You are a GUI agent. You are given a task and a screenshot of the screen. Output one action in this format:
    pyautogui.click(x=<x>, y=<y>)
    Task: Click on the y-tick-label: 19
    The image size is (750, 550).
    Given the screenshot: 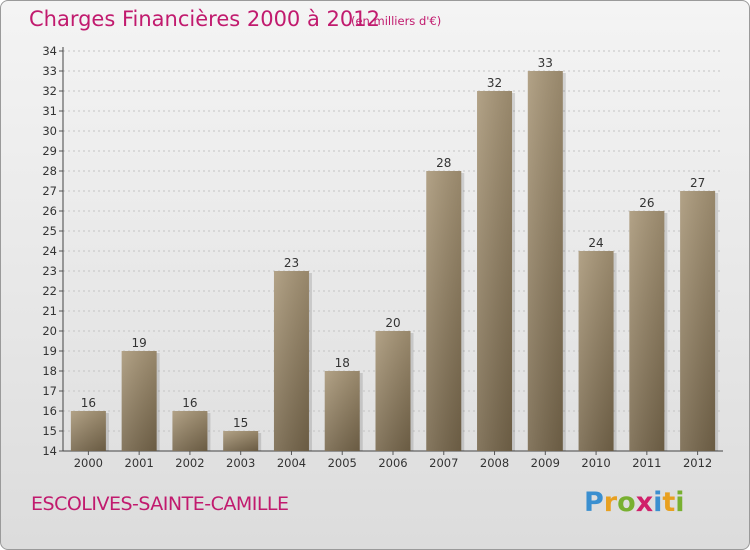 What is the action you would take?
    pyautogui.click(x=49, y=351)
    